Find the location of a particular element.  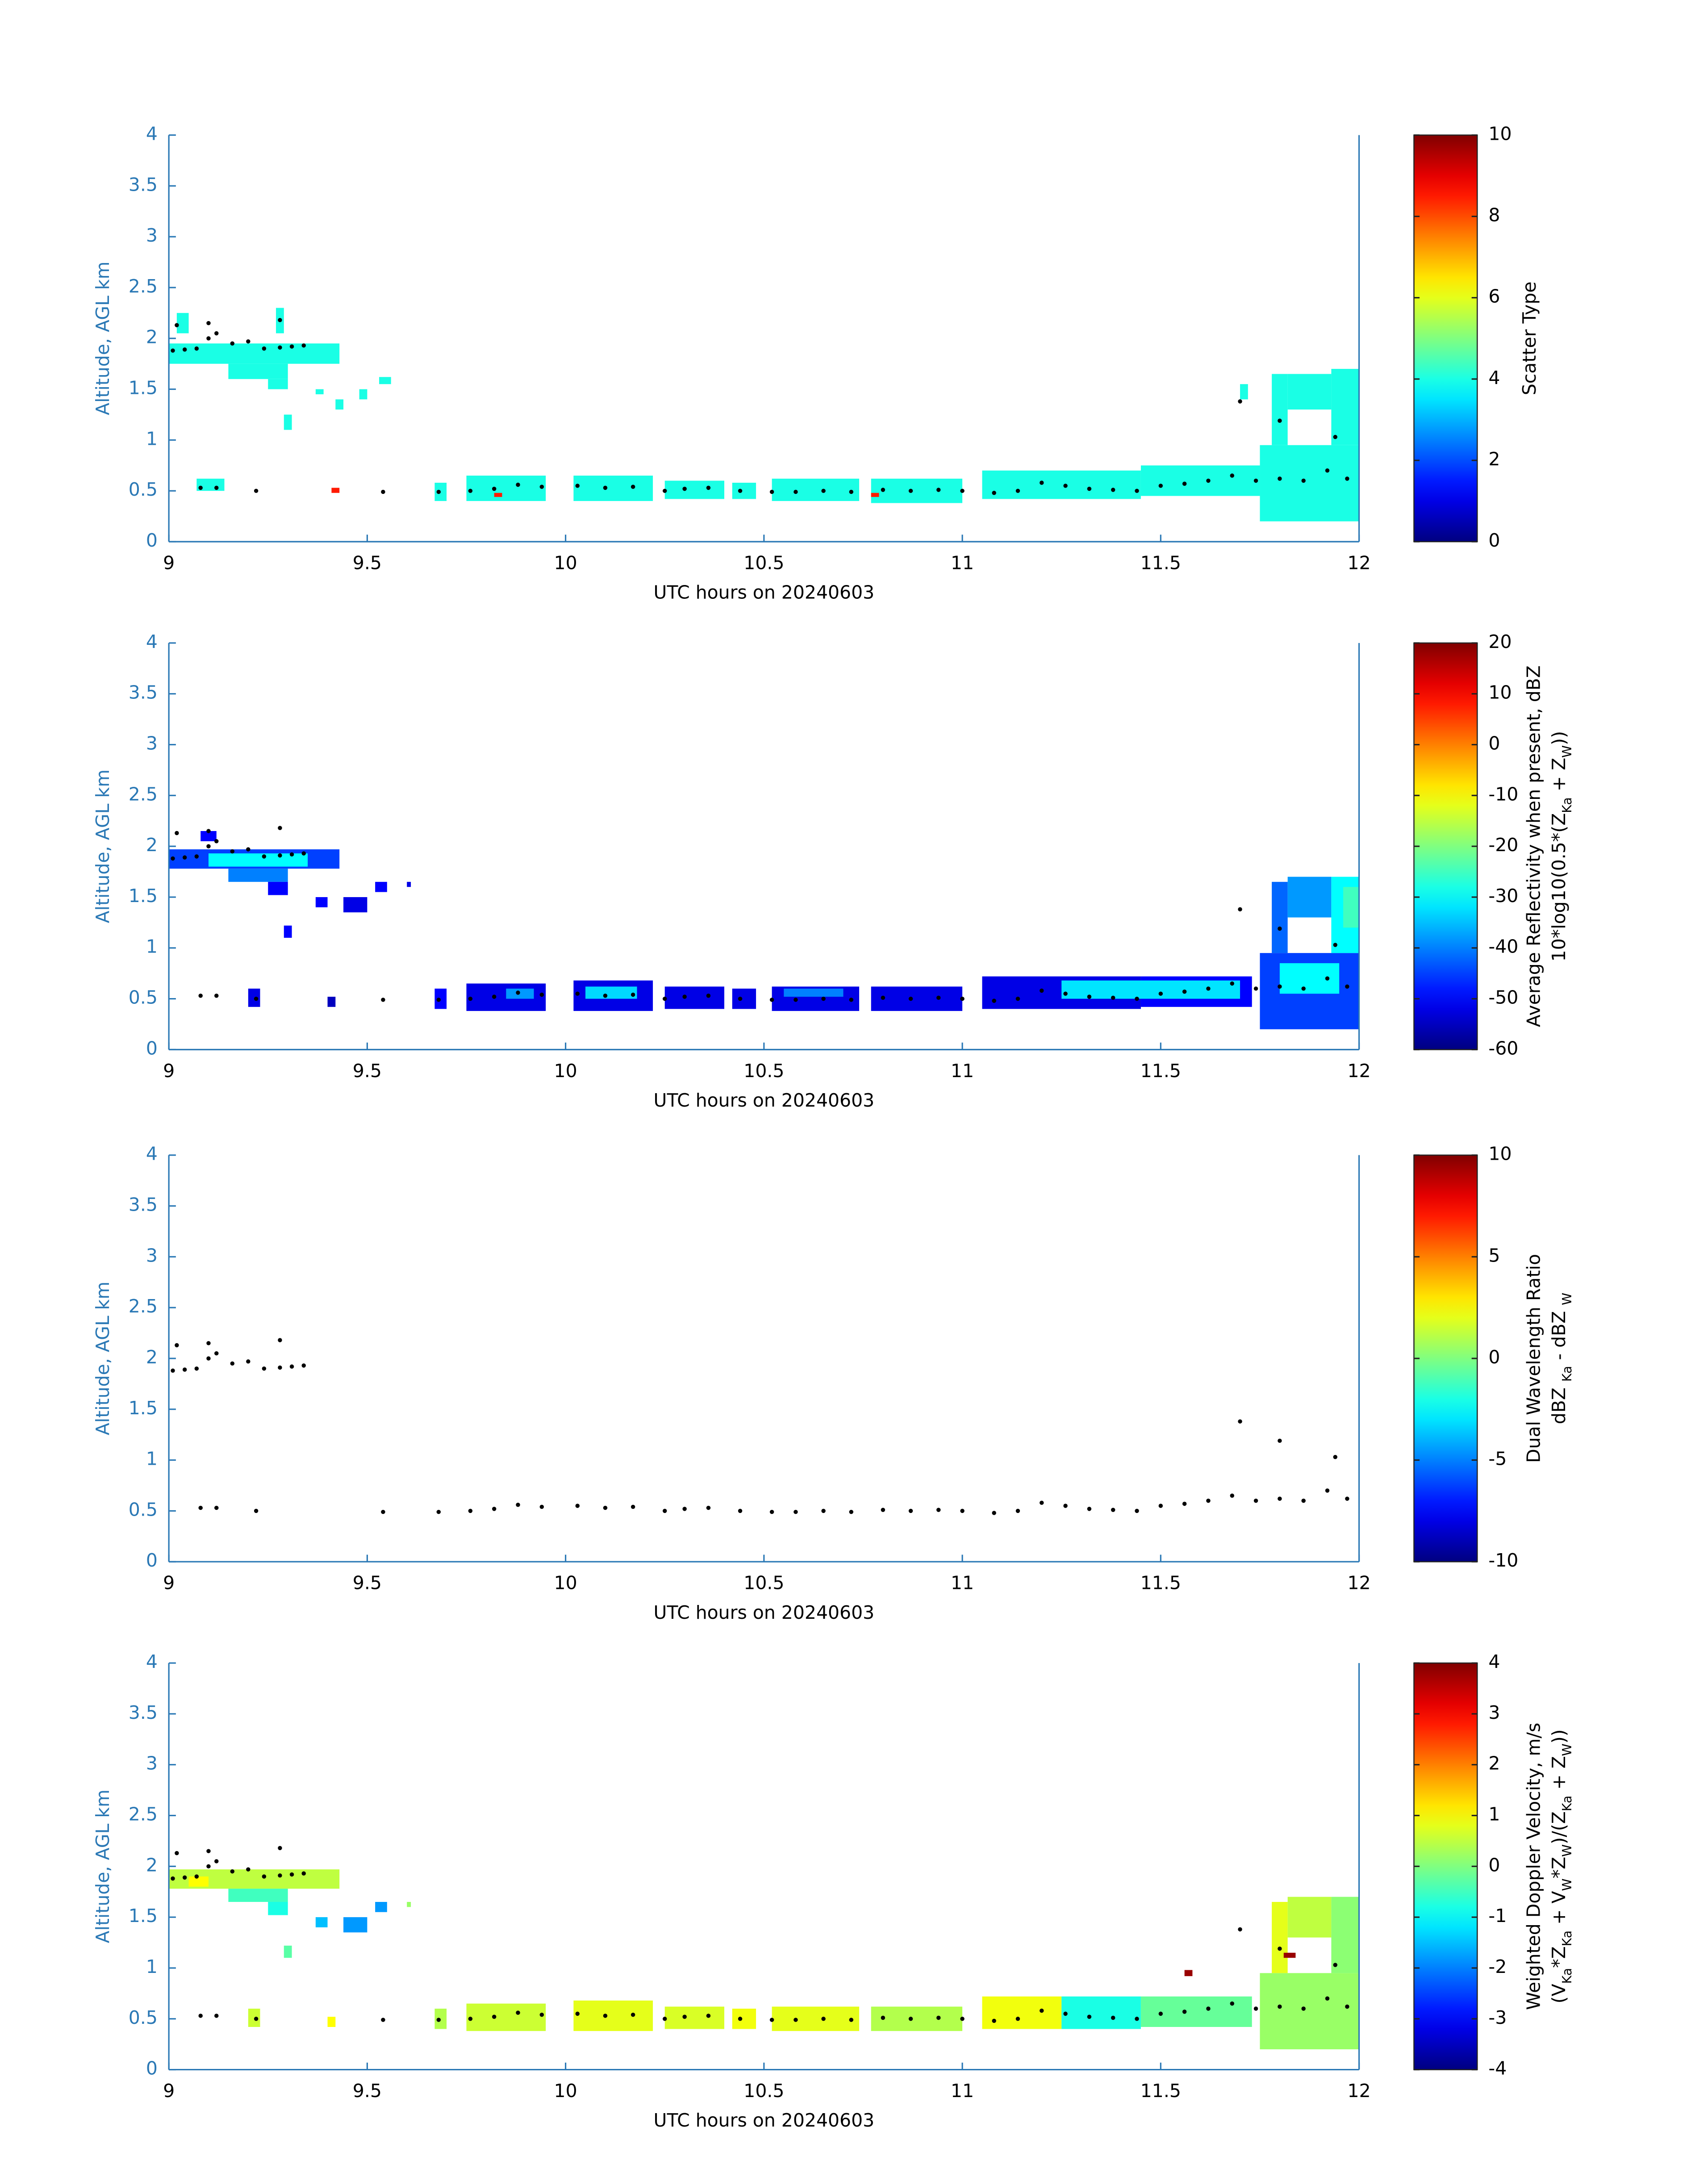

x-tick-label: 9.5 is located at coordinates (367, 1071).